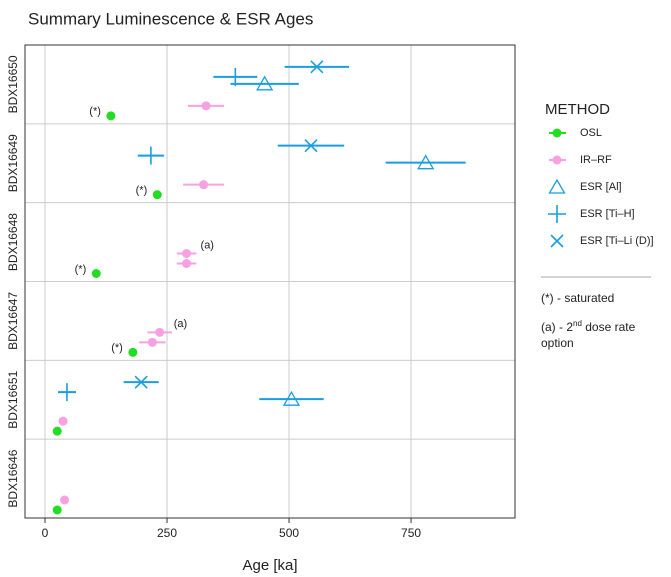 The image size is (671, 577). What do you see at coordinates (13, 242) in the screenshot?
I see `y-tick-label: BDX16648` at bounding box center [13, 242].